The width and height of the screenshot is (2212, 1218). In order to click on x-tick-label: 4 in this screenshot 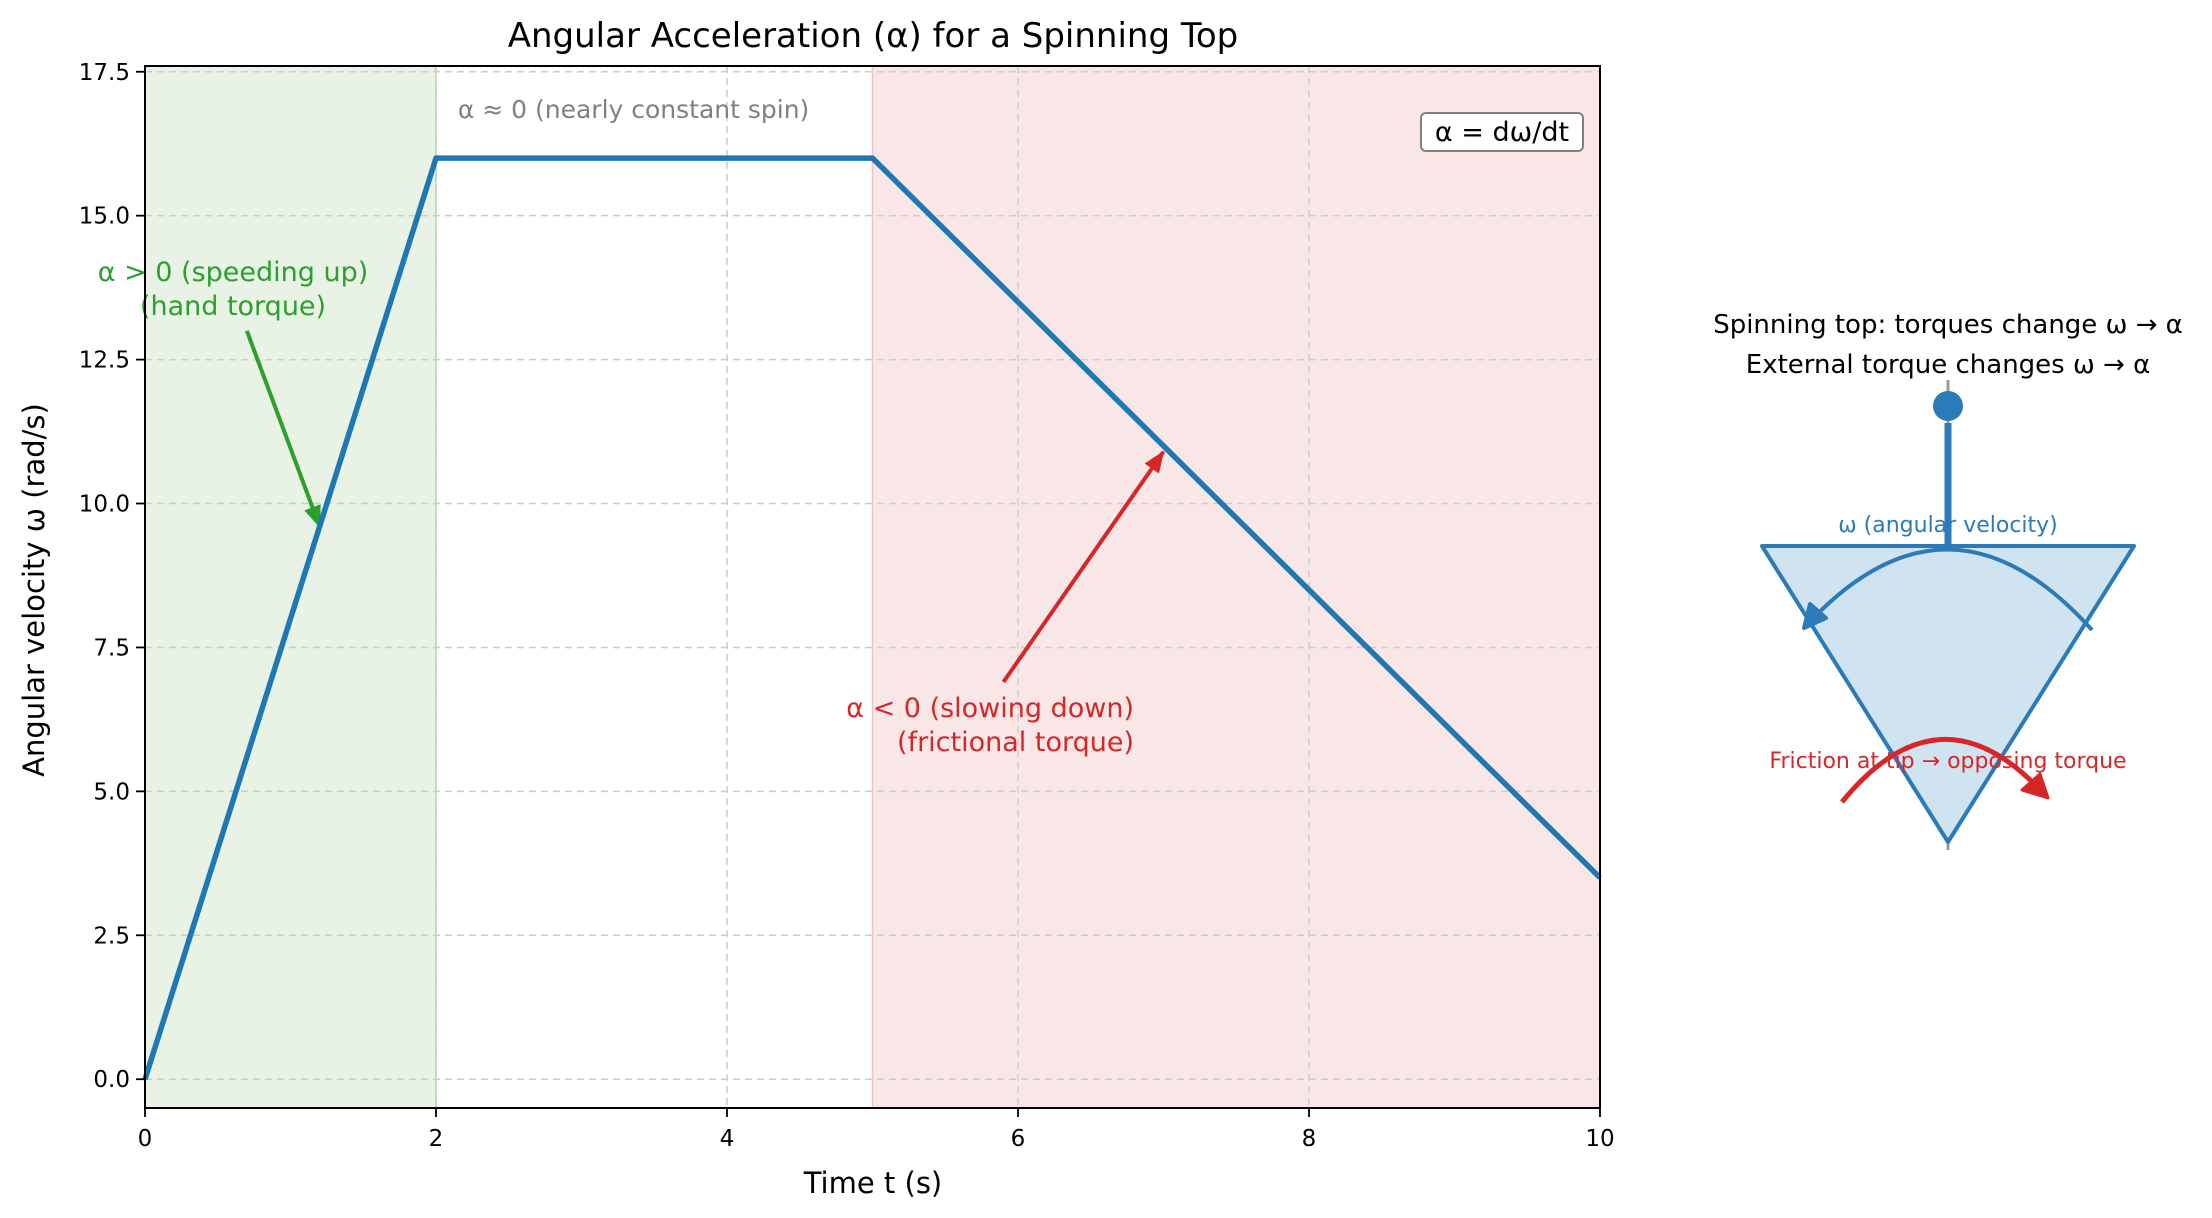, I will do `click(727, 1139)`.